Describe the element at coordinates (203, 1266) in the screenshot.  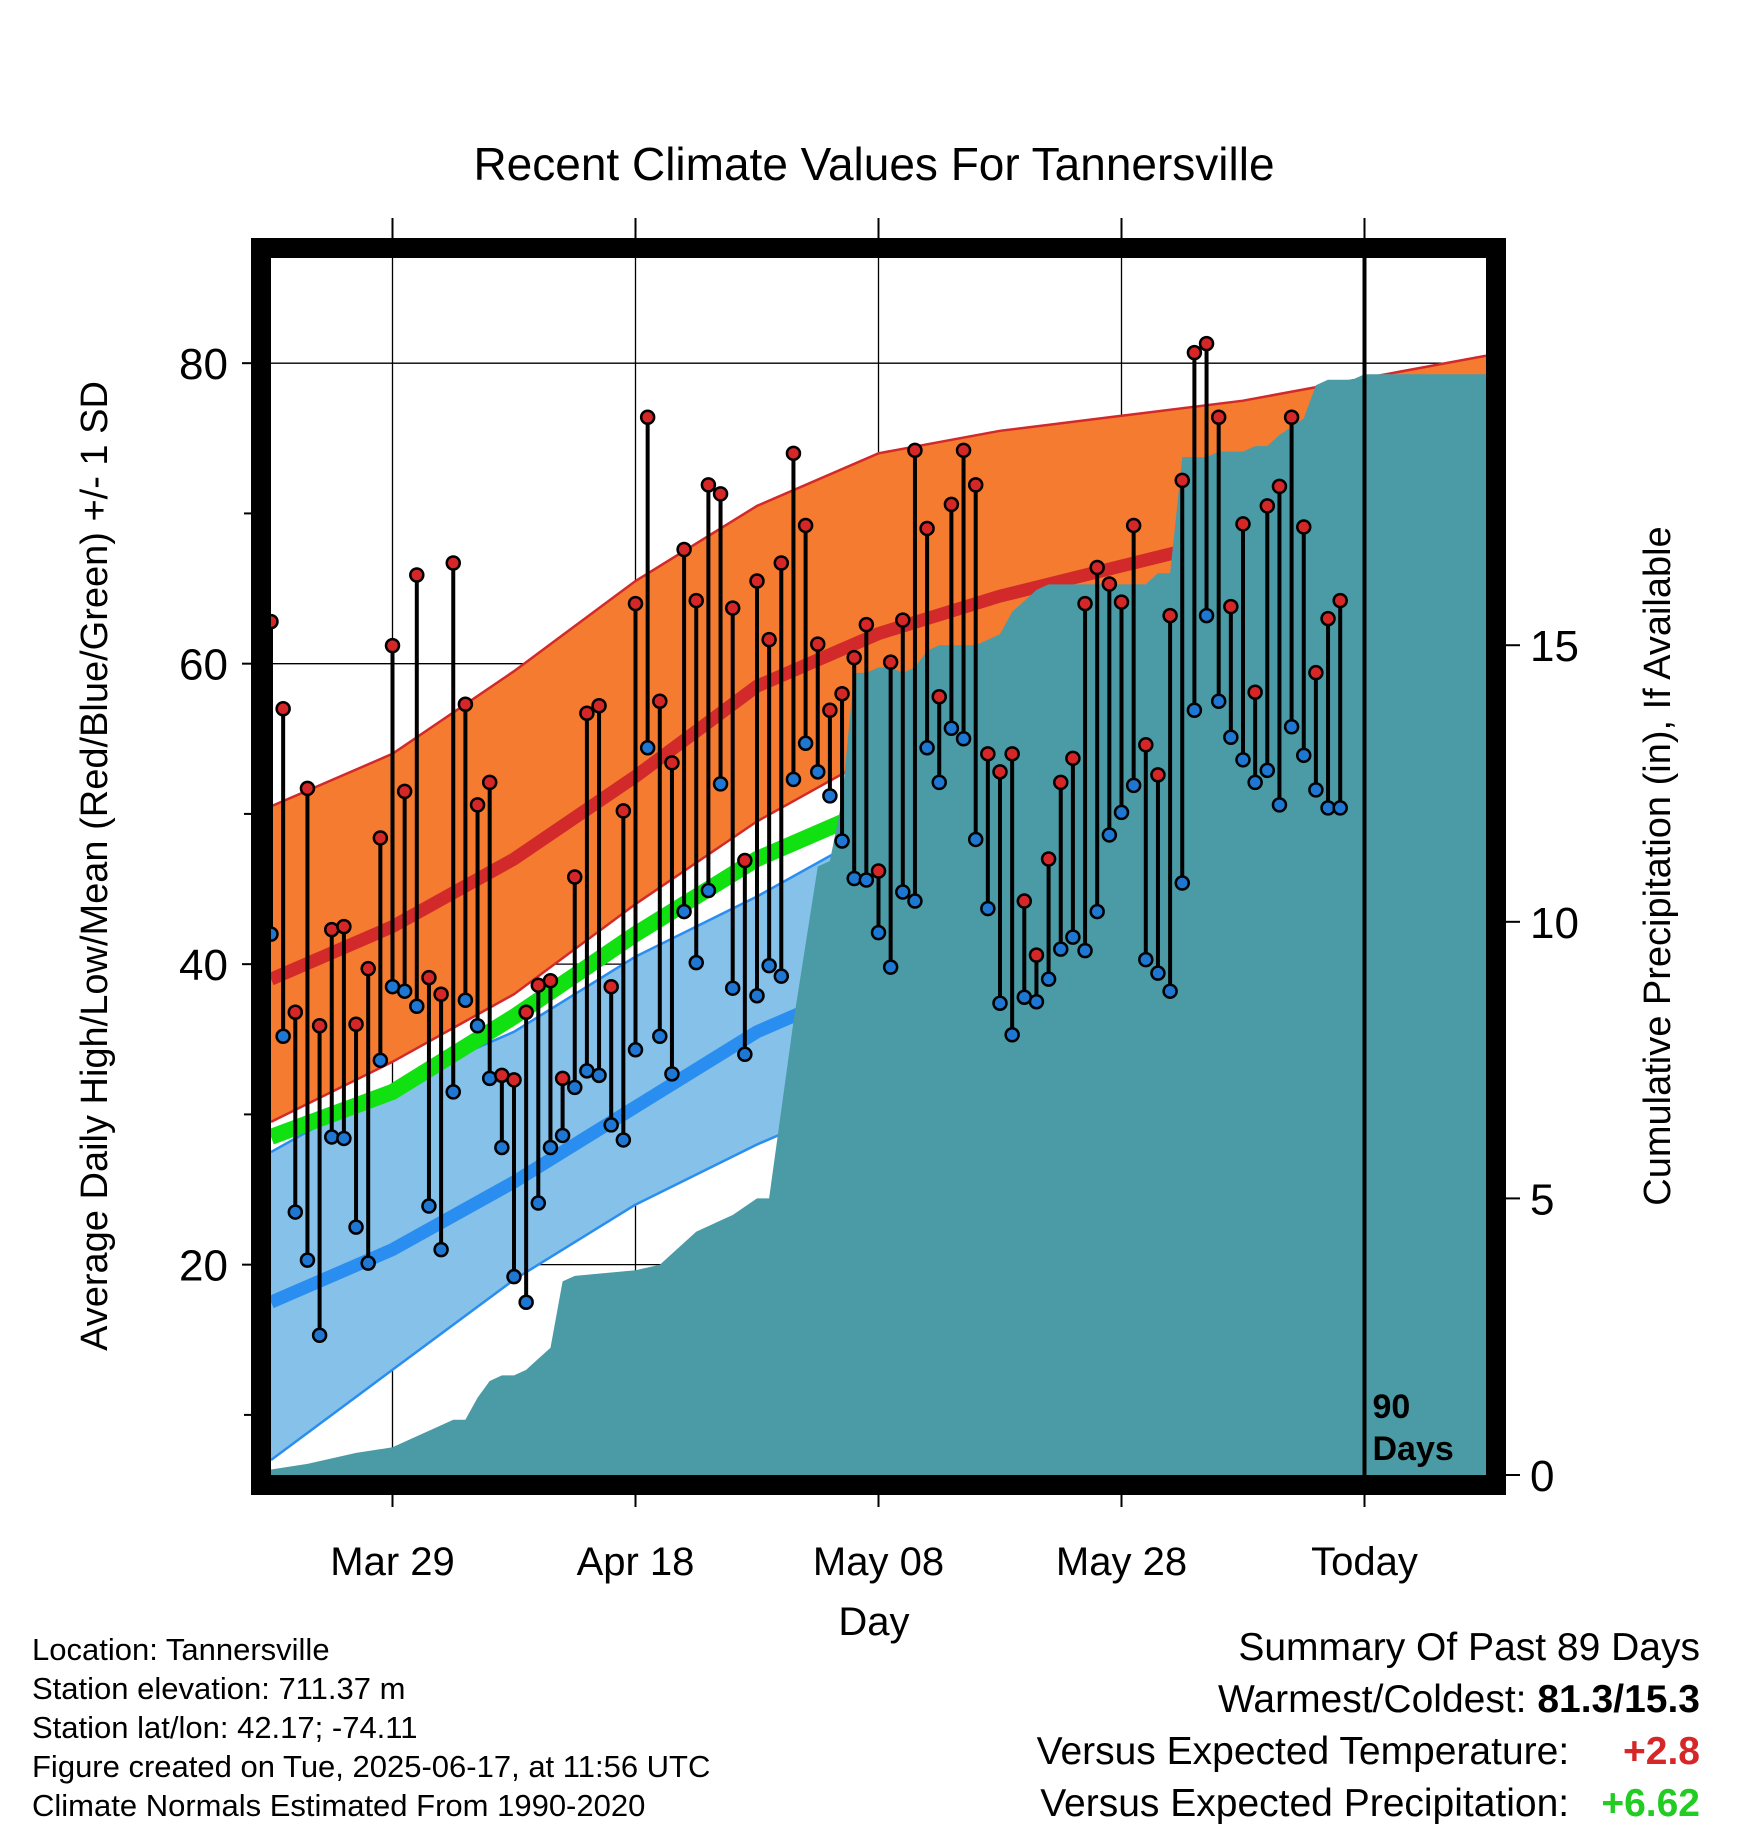
I see `y-tick-label: 20` at that location.